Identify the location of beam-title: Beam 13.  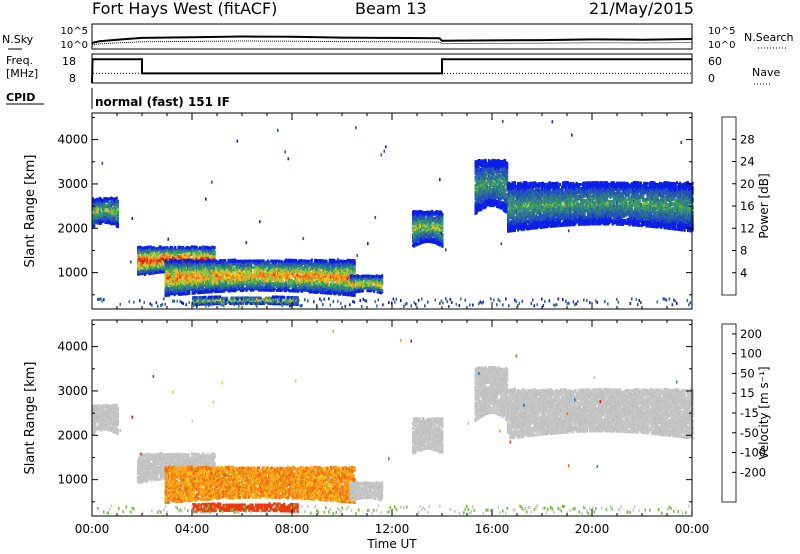
(391, 9).